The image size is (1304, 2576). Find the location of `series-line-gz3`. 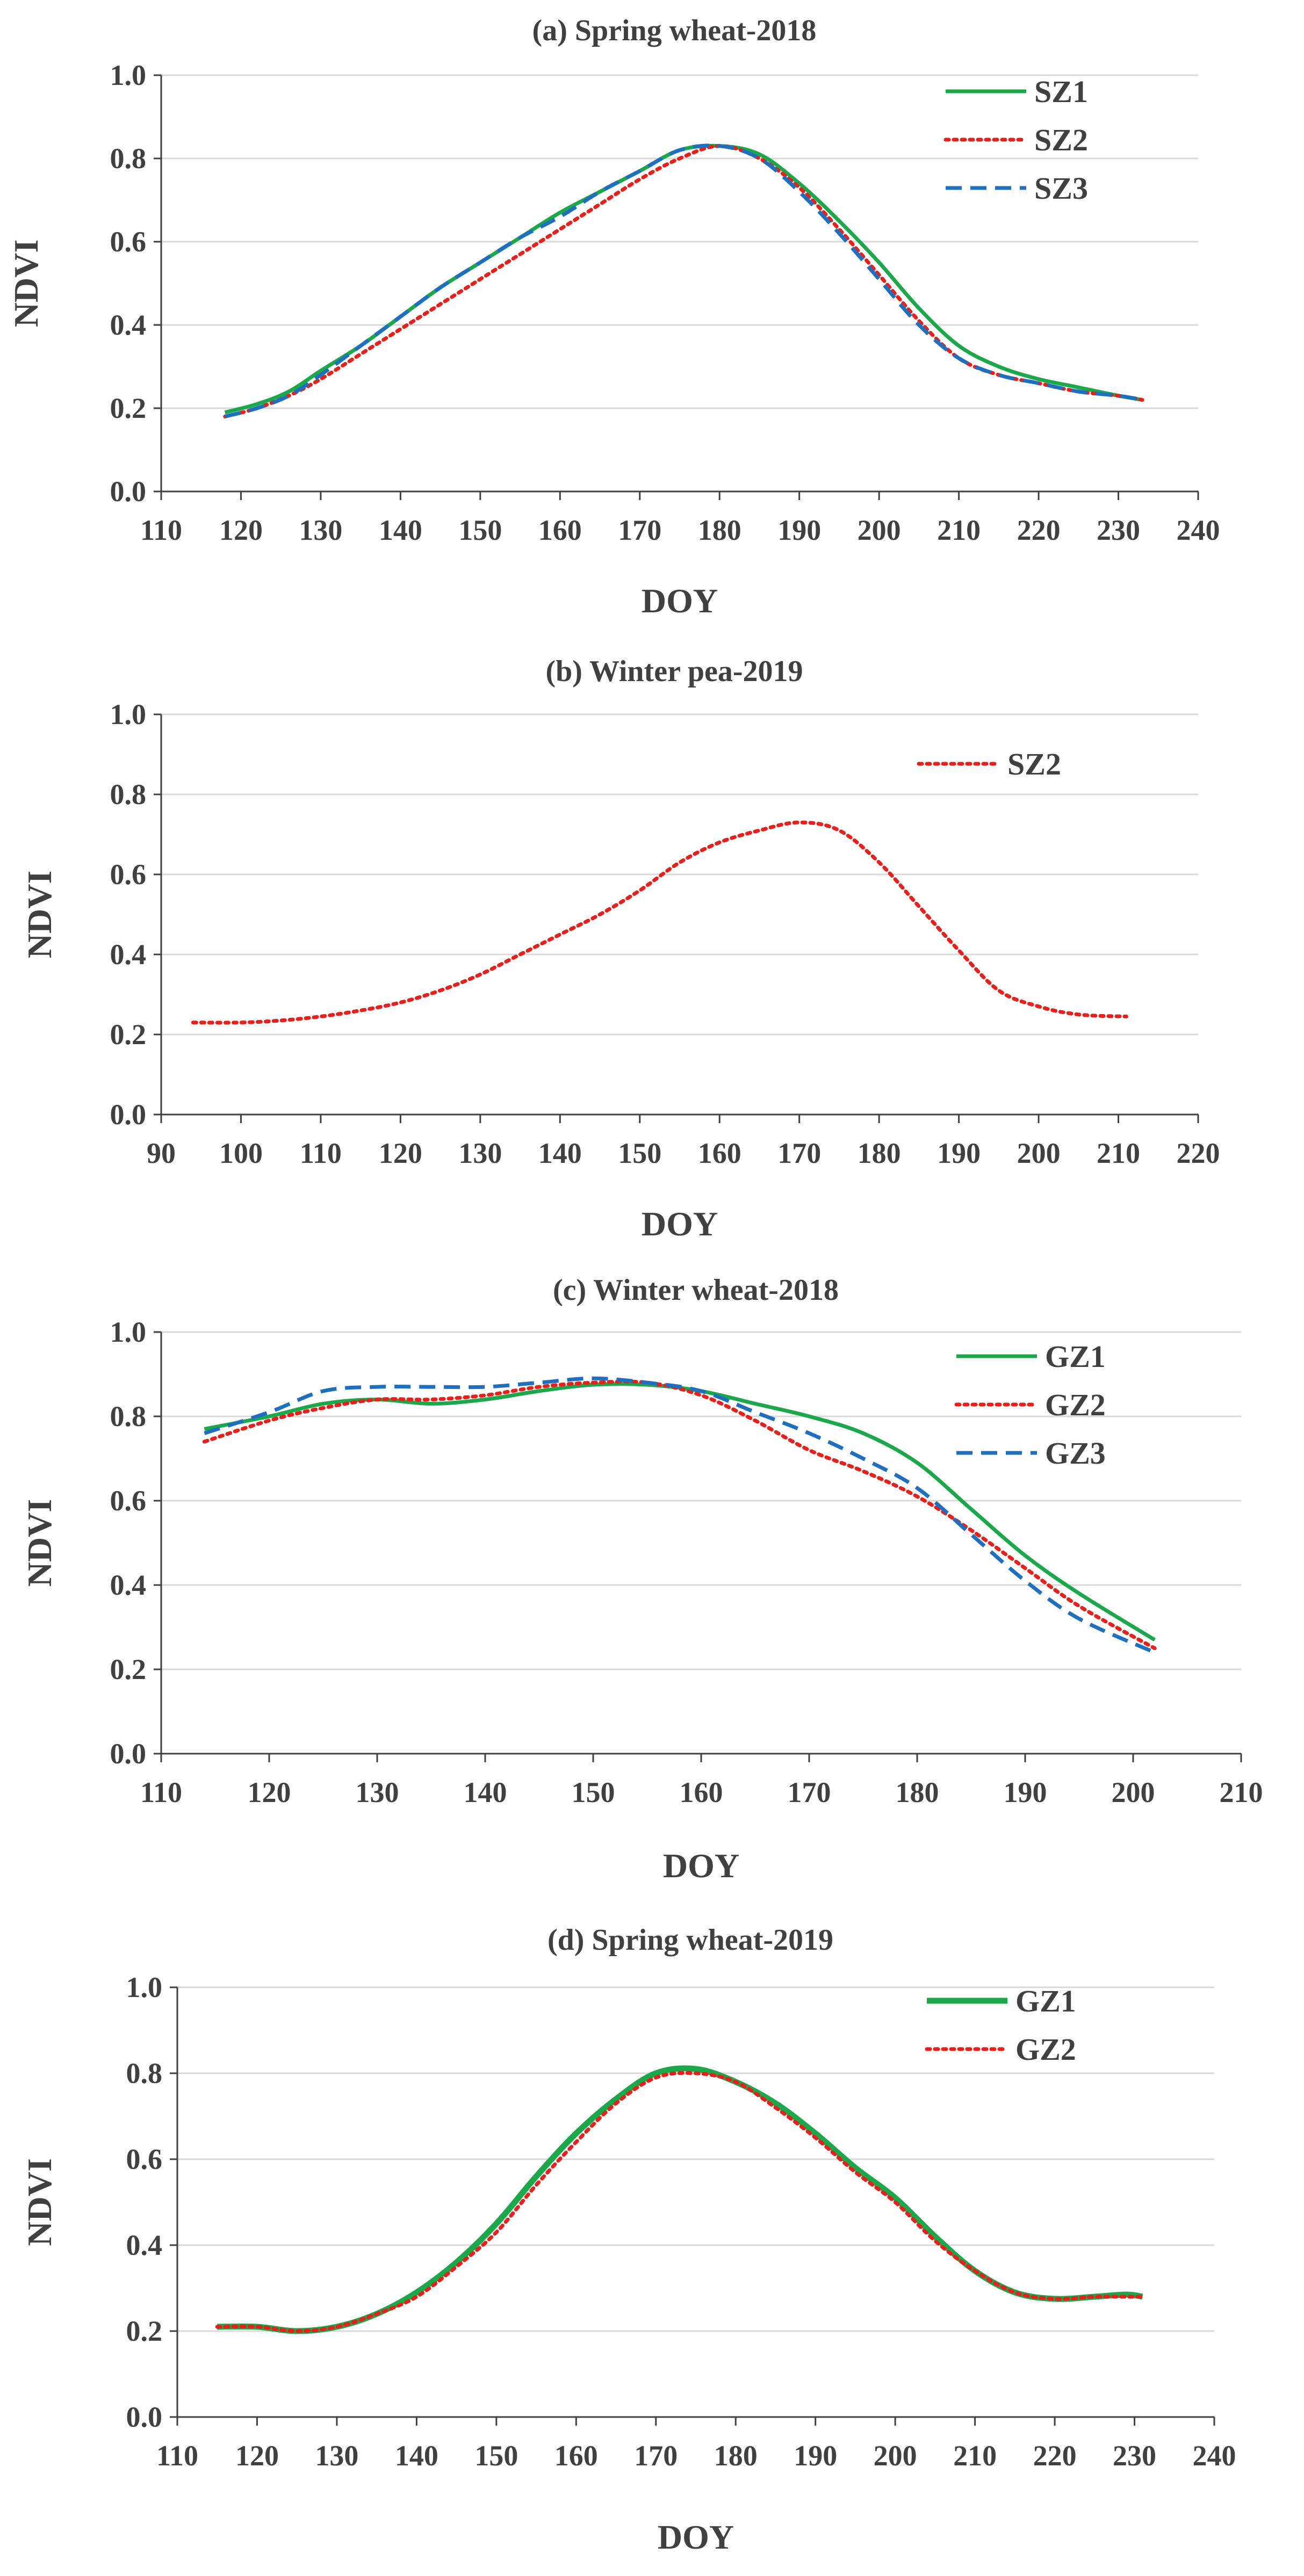

series-line-gz3 is located at coordinates (680, 1515).